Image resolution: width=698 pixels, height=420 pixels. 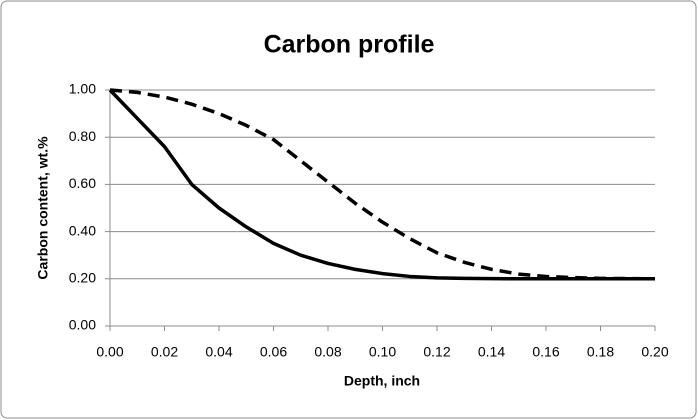 I want to click on x-tick-label: 0.12, so click(x=436, y=352).